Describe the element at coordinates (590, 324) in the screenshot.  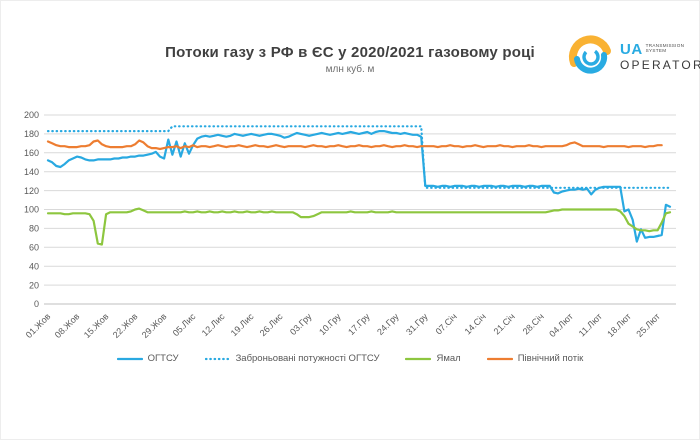
I see `x-tick-label: 11.Лют` at that location.